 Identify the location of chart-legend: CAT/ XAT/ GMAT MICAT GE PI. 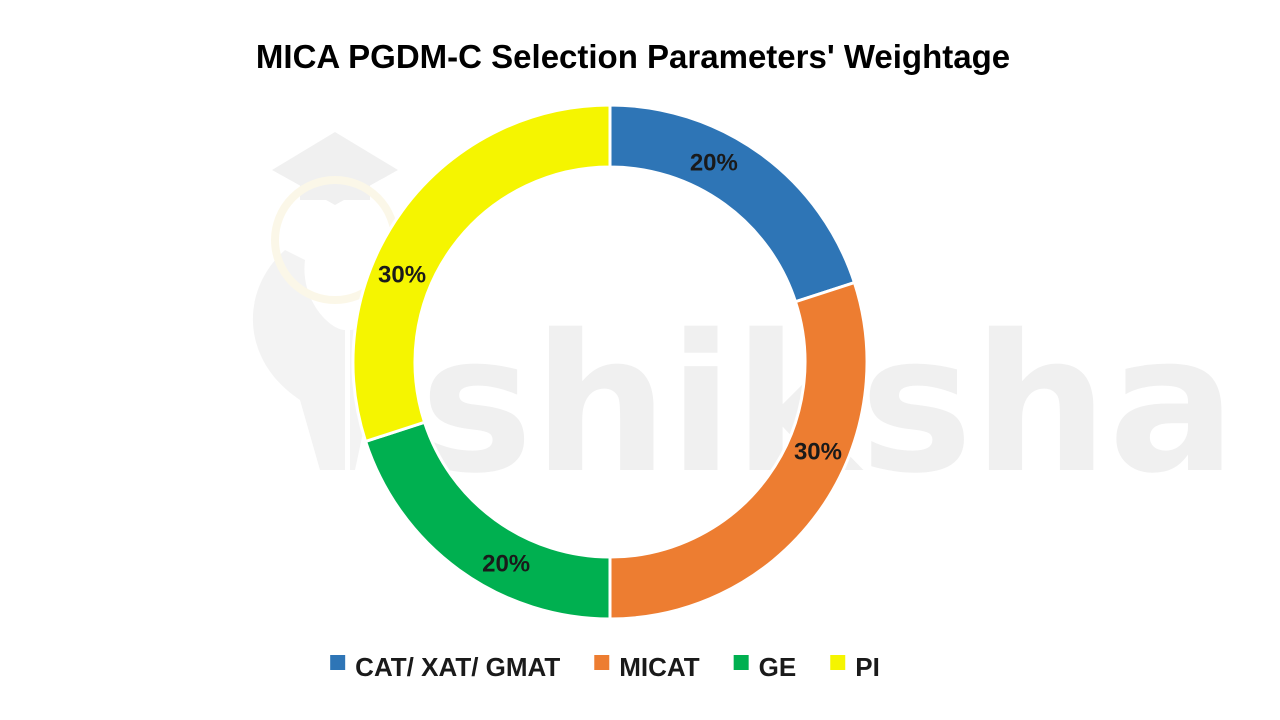
(605, 667).